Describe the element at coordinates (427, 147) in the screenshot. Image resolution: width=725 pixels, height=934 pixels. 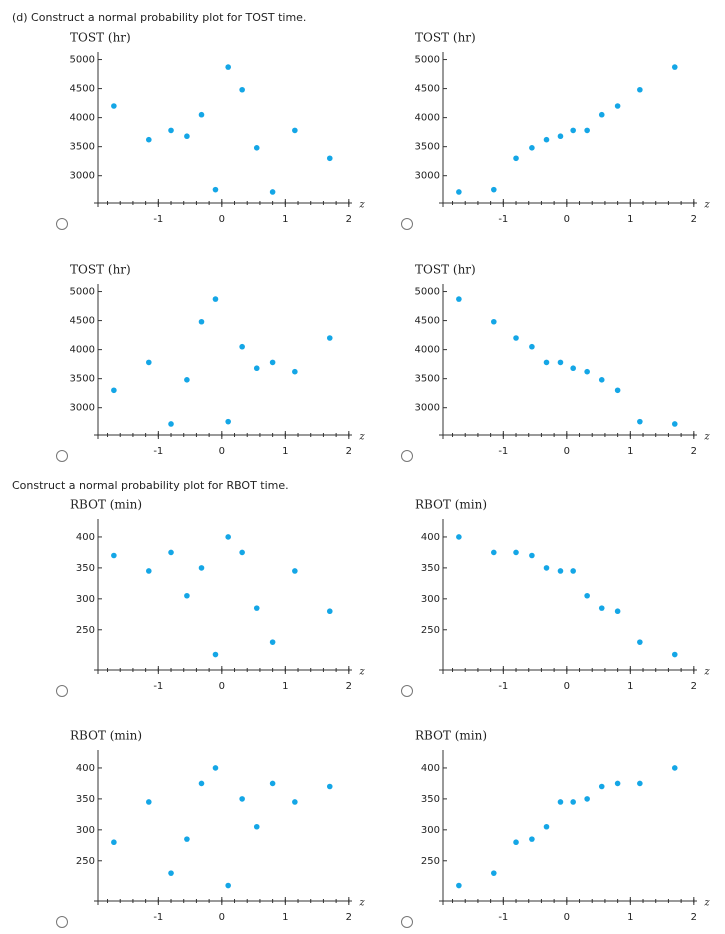
I see `y-tick-label: 3500` at that location.